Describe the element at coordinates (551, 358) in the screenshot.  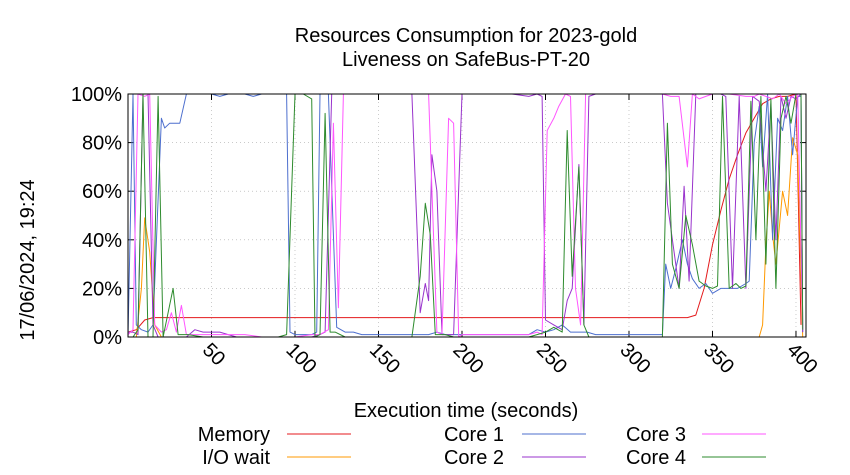
I see `x-tick-label: 250` at that location.